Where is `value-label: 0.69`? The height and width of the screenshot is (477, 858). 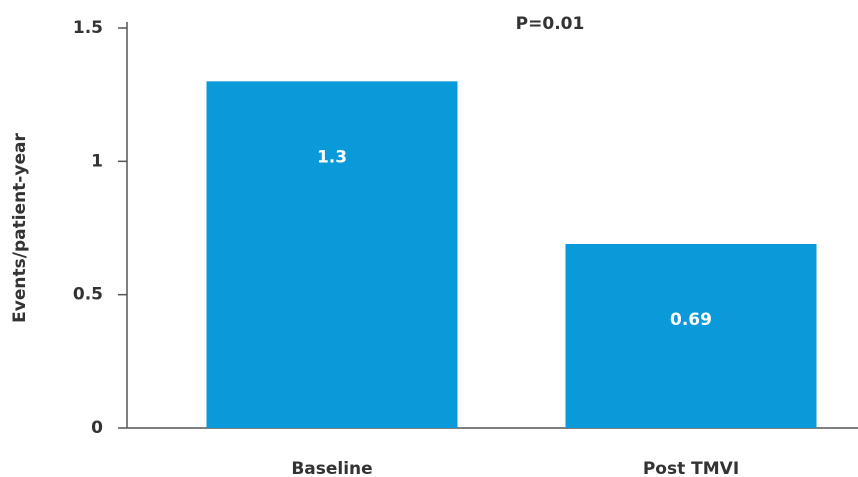
value-label: 0.69 is located at coordinates (691, 320).